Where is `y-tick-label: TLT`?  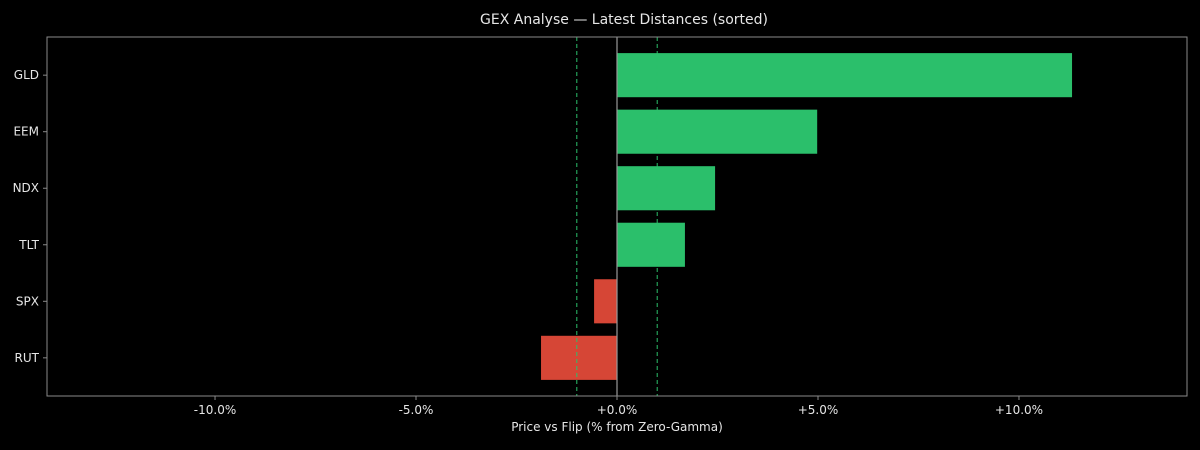 y-tick-label: TLT is located at coordinates (28, 245).